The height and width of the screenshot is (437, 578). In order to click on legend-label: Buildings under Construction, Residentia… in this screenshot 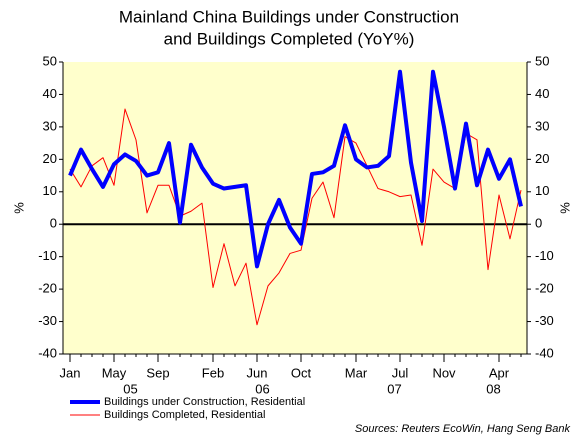, I will do `click(204, 402)`.